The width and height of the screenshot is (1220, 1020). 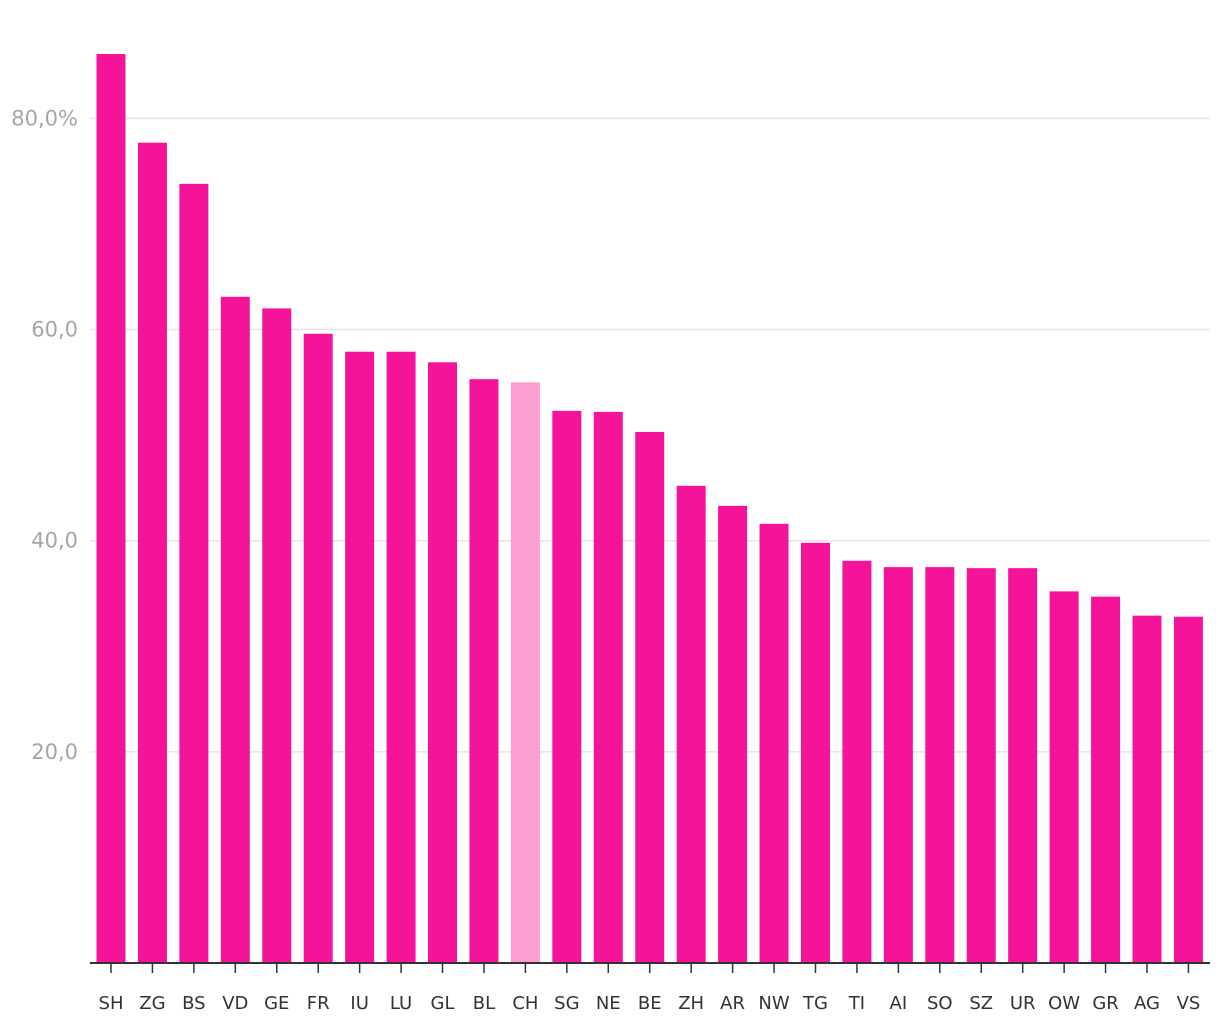 I want to click on x-tick-label: GL, so click(x=443, y=1003).